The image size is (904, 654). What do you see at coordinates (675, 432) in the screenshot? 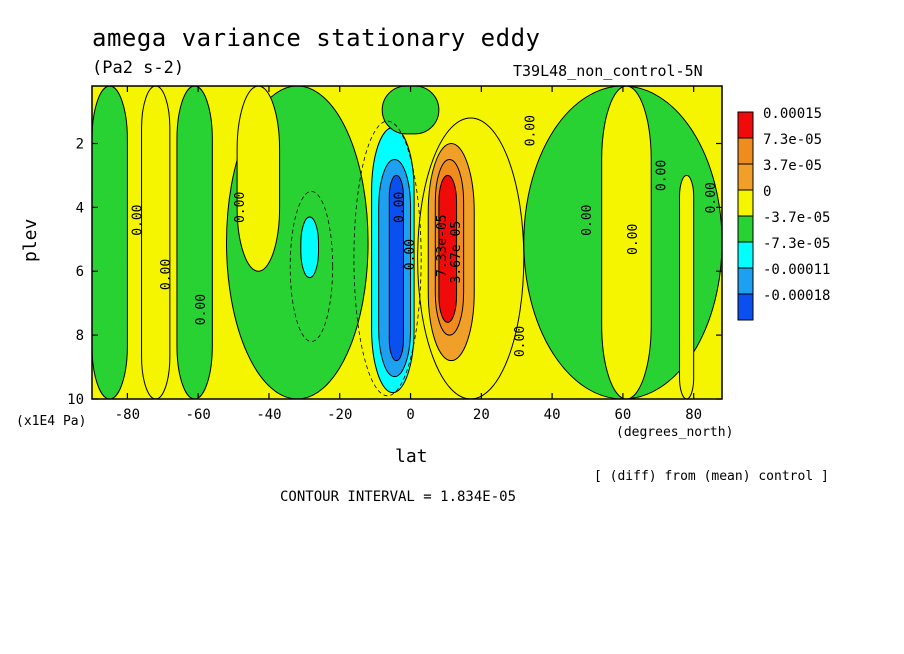
I see `x-axis-units: (degrees_north)` at bounding box center [675, 432].